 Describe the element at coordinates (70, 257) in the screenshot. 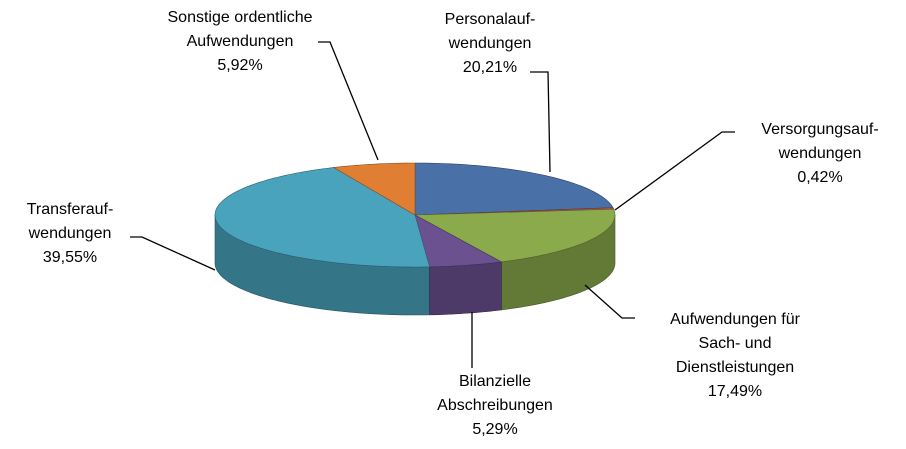

I see `value-label: 39,55%` at that location.